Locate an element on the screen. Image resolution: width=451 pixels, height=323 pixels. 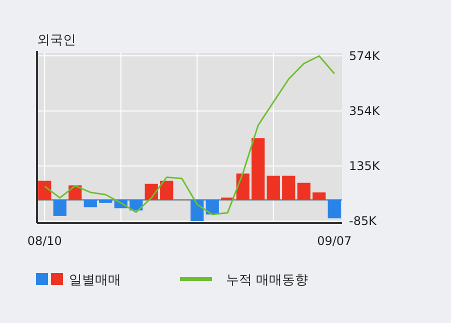
y-tick-label: 354K is located at coordinates (365, 111).